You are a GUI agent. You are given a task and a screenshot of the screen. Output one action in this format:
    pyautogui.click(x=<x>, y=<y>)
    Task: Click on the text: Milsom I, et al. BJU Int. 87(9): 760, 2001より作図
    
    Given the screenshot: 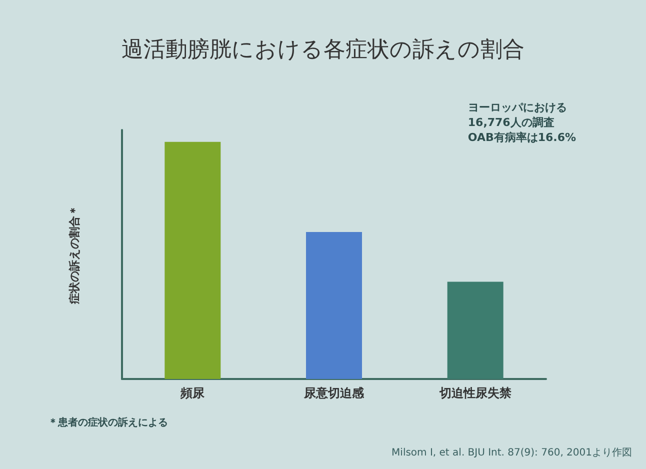 What is the action you would take?
    pyautogui.click(x=512, y=453)
    